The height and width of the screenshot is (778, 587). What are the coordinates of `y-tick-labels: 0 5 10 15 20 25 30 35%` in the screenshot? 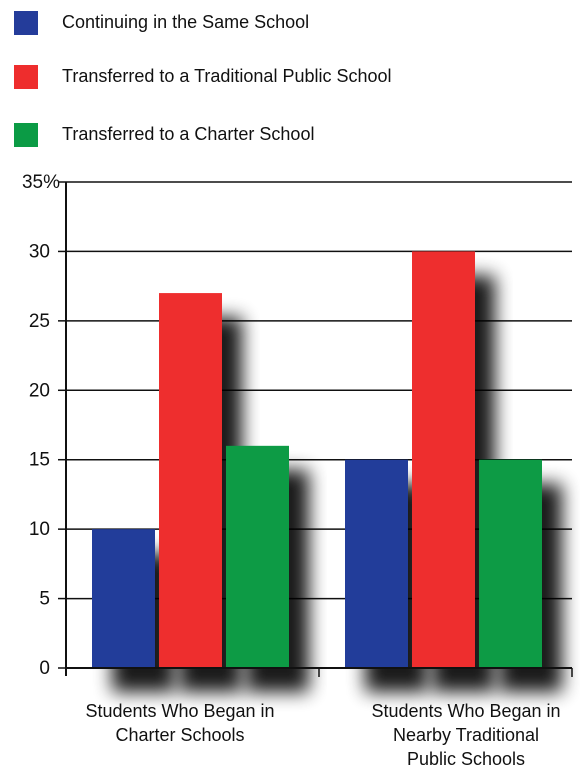 It's located at (41, 425).